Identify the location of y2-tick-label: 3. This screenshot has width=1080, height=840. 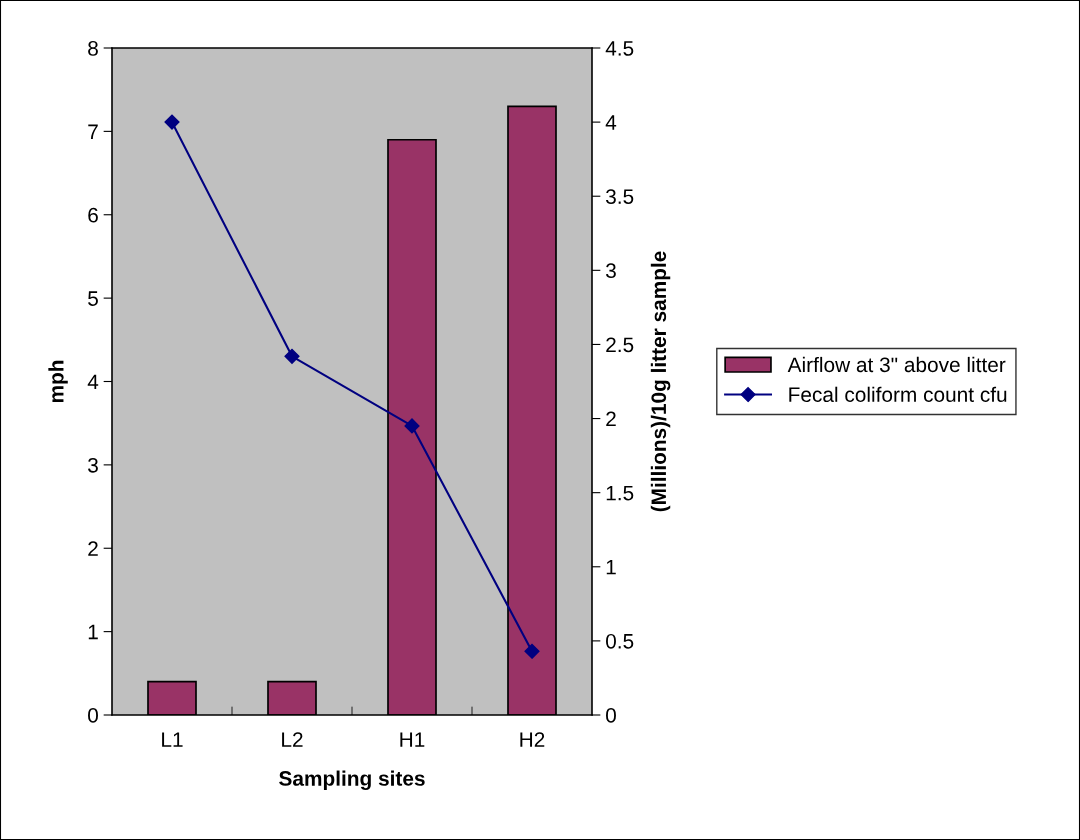
(610, 271).